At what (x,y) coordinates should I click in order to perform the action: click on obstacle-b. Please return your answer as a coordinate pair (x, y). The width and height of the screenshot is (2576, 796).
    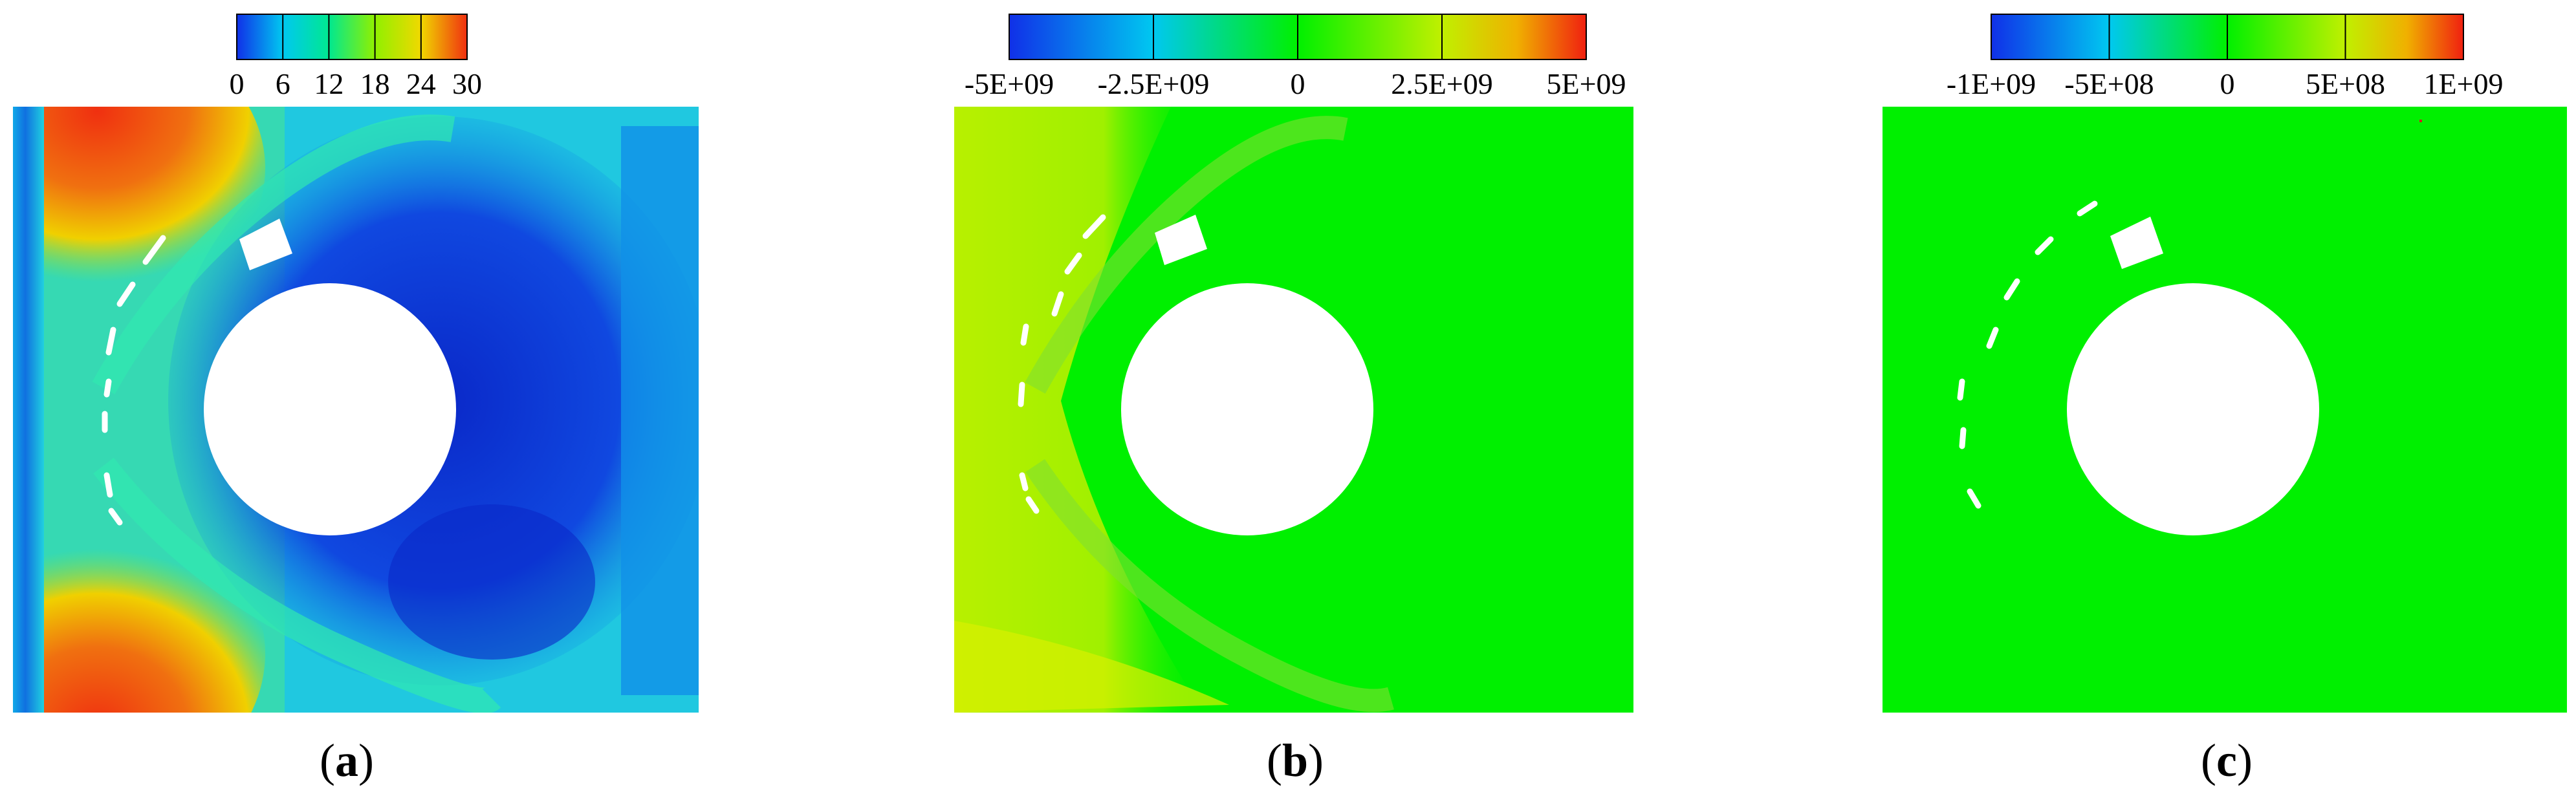
    Looking at the image, I should click on (1181, 240).